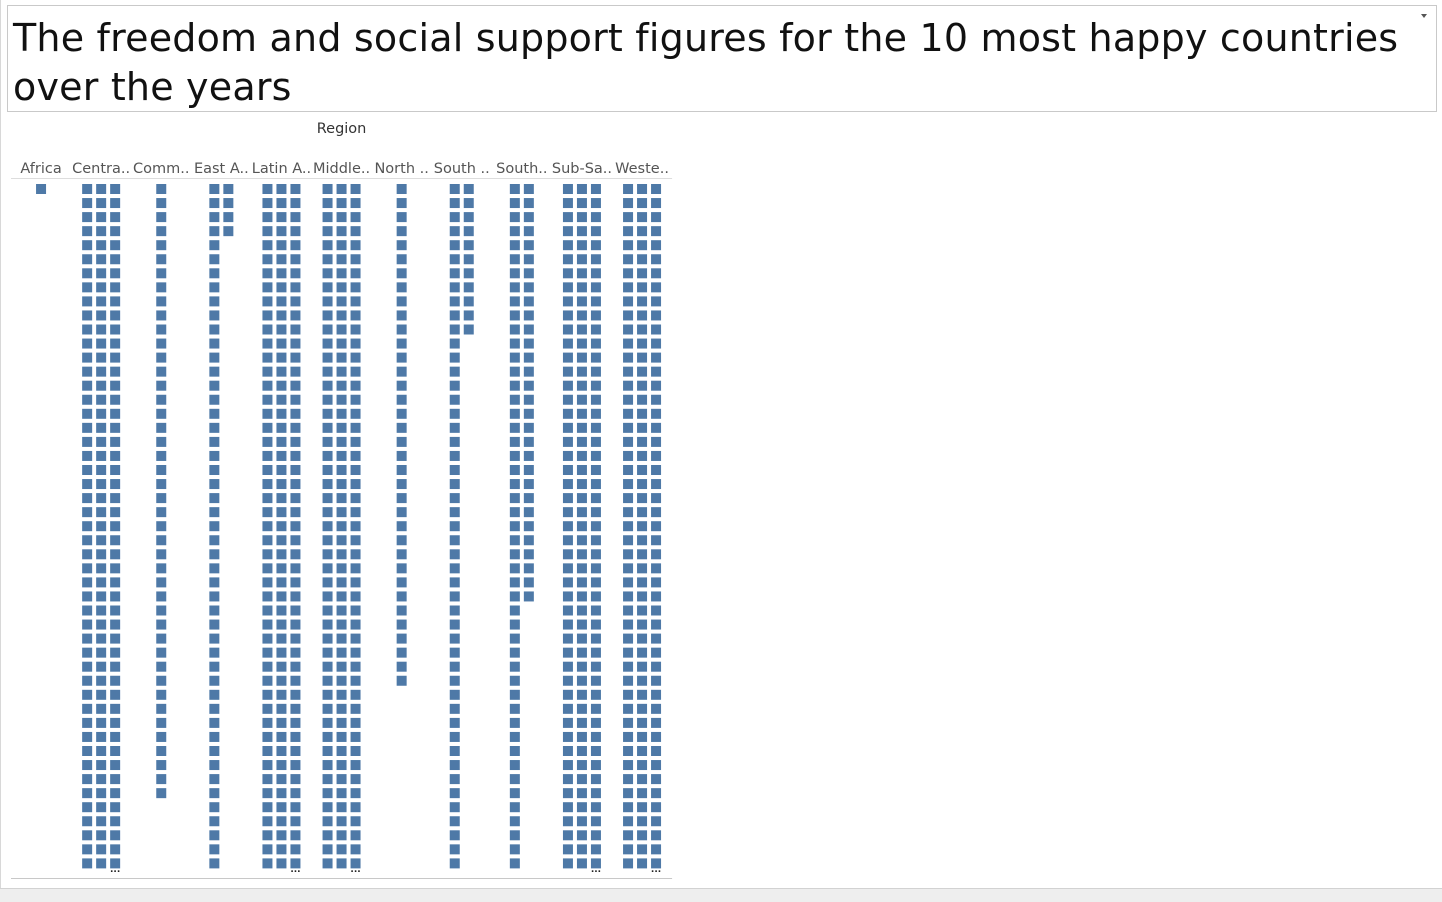 Image resolution: width=1442 pixels, height=902 pixels. I want to click on region-label: Middle.., so click(341, 169).